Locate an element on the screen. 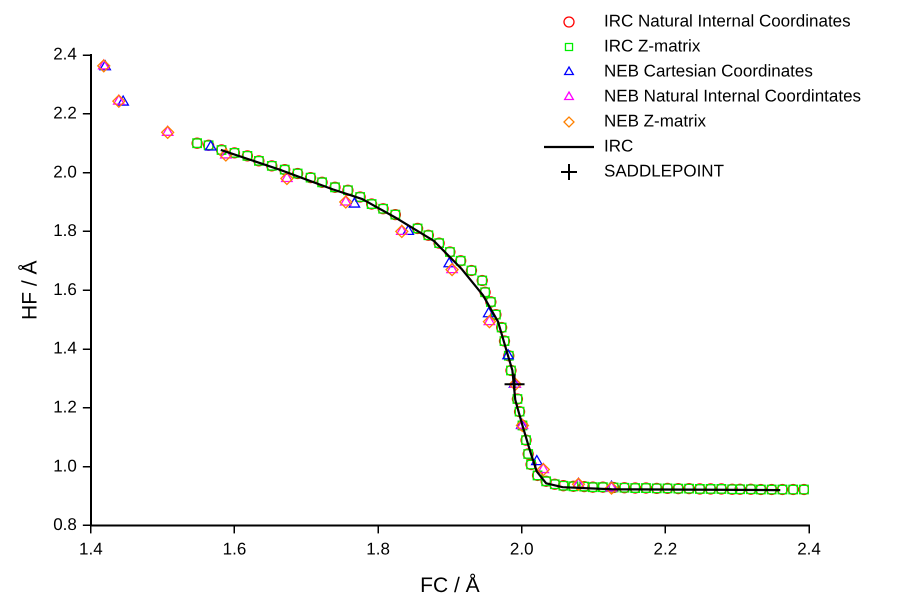  y-tick-label: 2.2 is located at coordinates (65, 112).